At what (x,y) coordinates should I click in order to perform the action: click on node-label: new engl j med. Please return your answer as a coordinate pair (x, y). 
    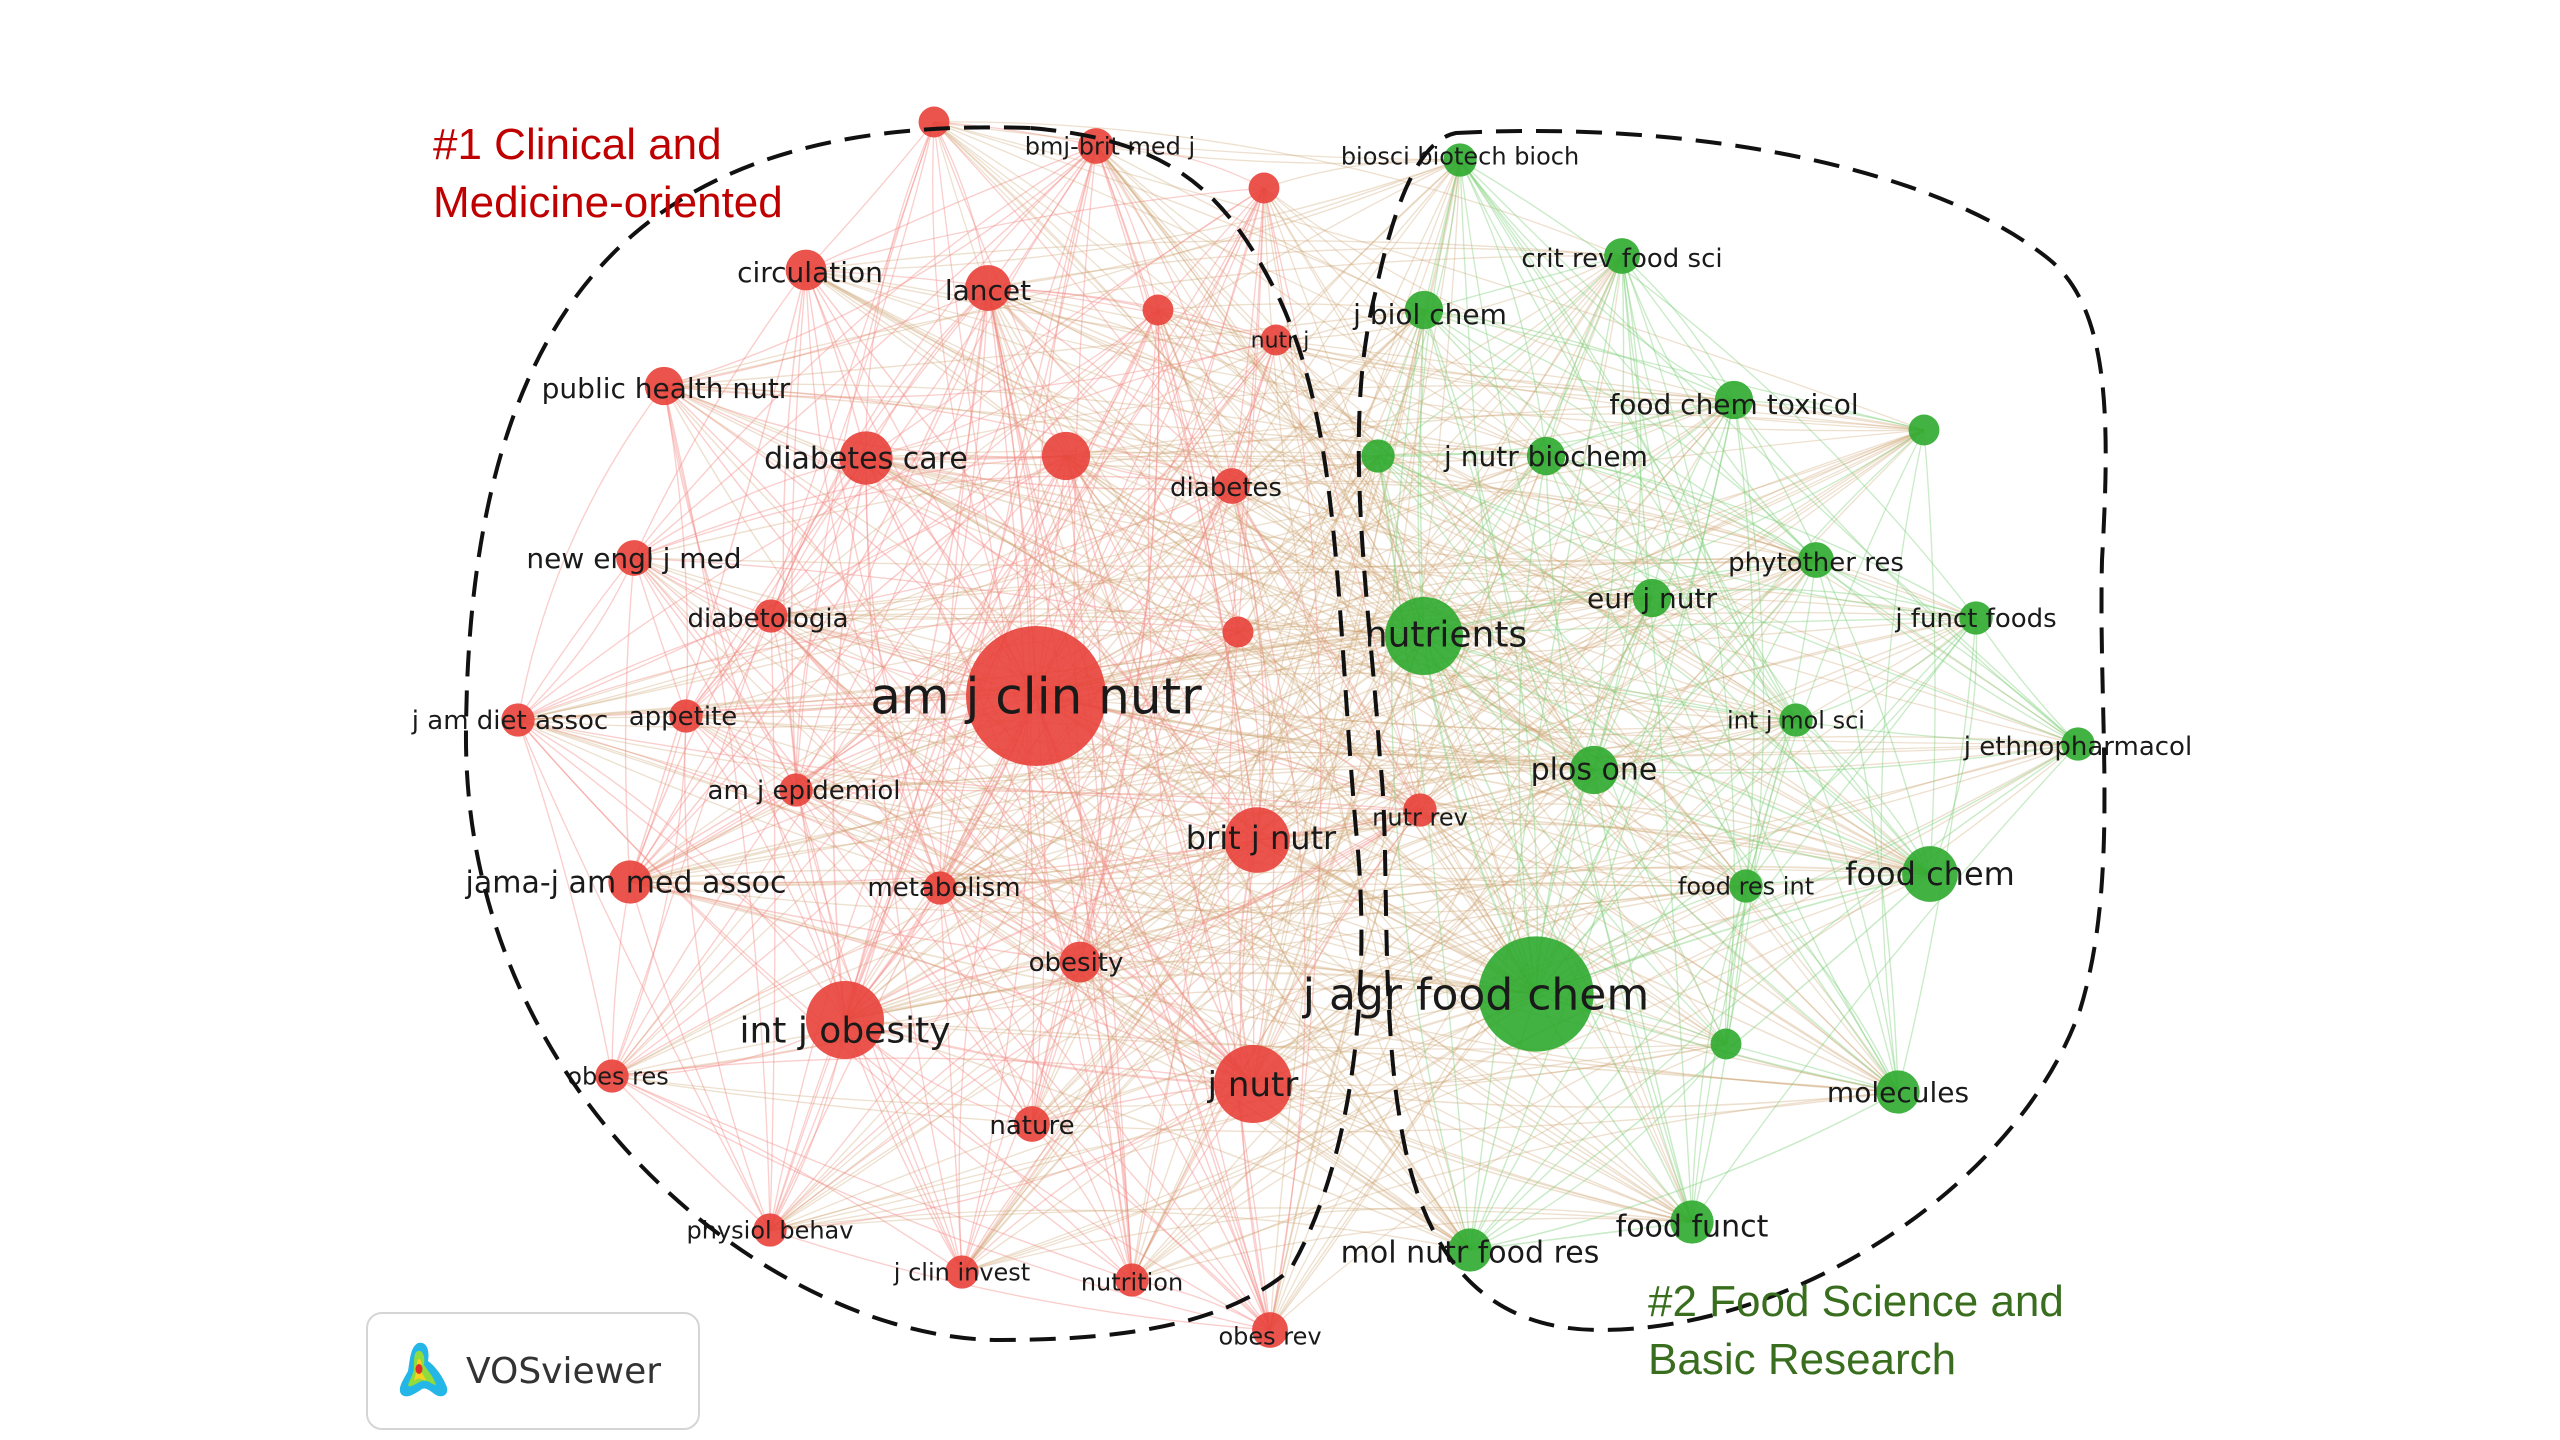
    Looking at the image, I should click on (633, 558).